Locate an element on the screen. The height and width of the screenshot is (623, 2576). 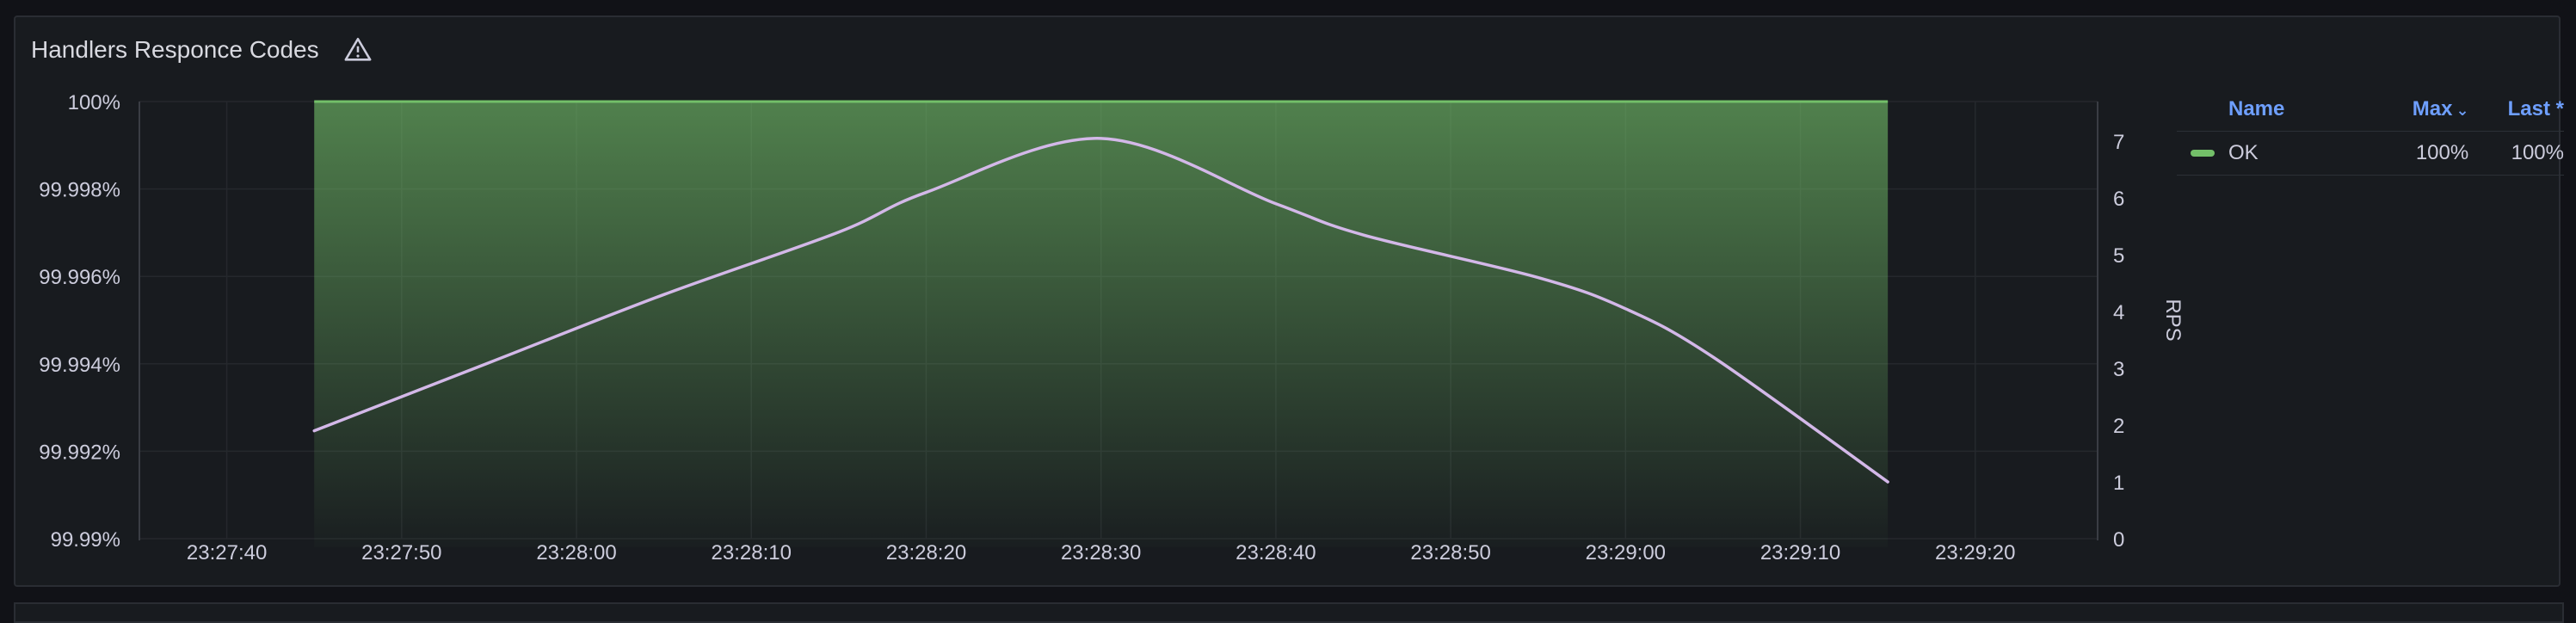
y-right-tick-label: 1 is located at coordinates (2119, 484).